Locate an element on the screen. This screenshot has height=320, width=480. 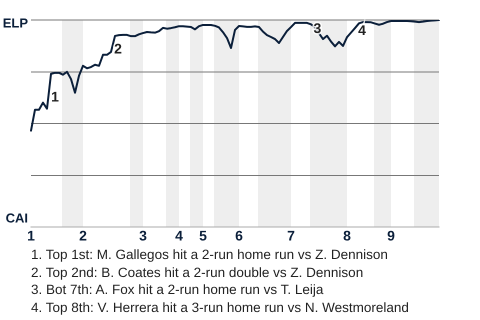
text: ELP is located at coordinates (15, 23).